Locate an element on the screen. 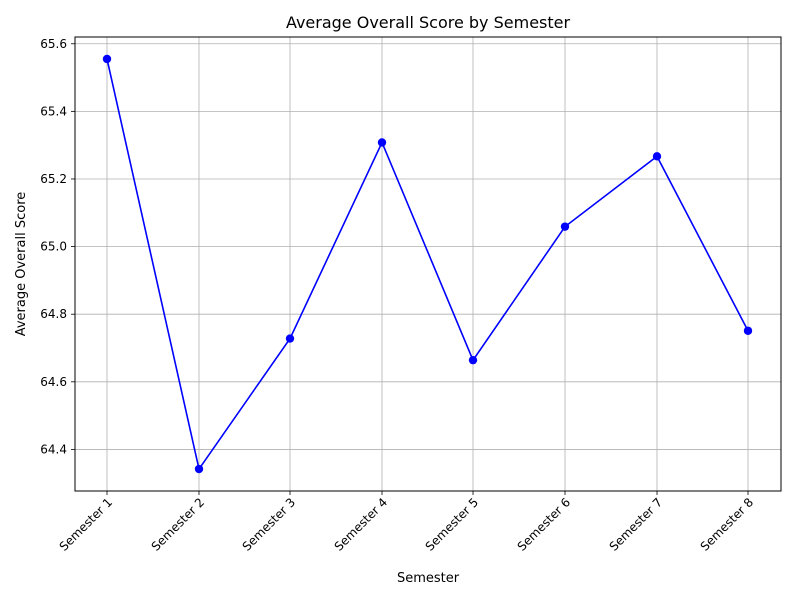 This screenshot has height=604, width=800. y-tick-label: 64.4 is located at coordinates (53, 449).